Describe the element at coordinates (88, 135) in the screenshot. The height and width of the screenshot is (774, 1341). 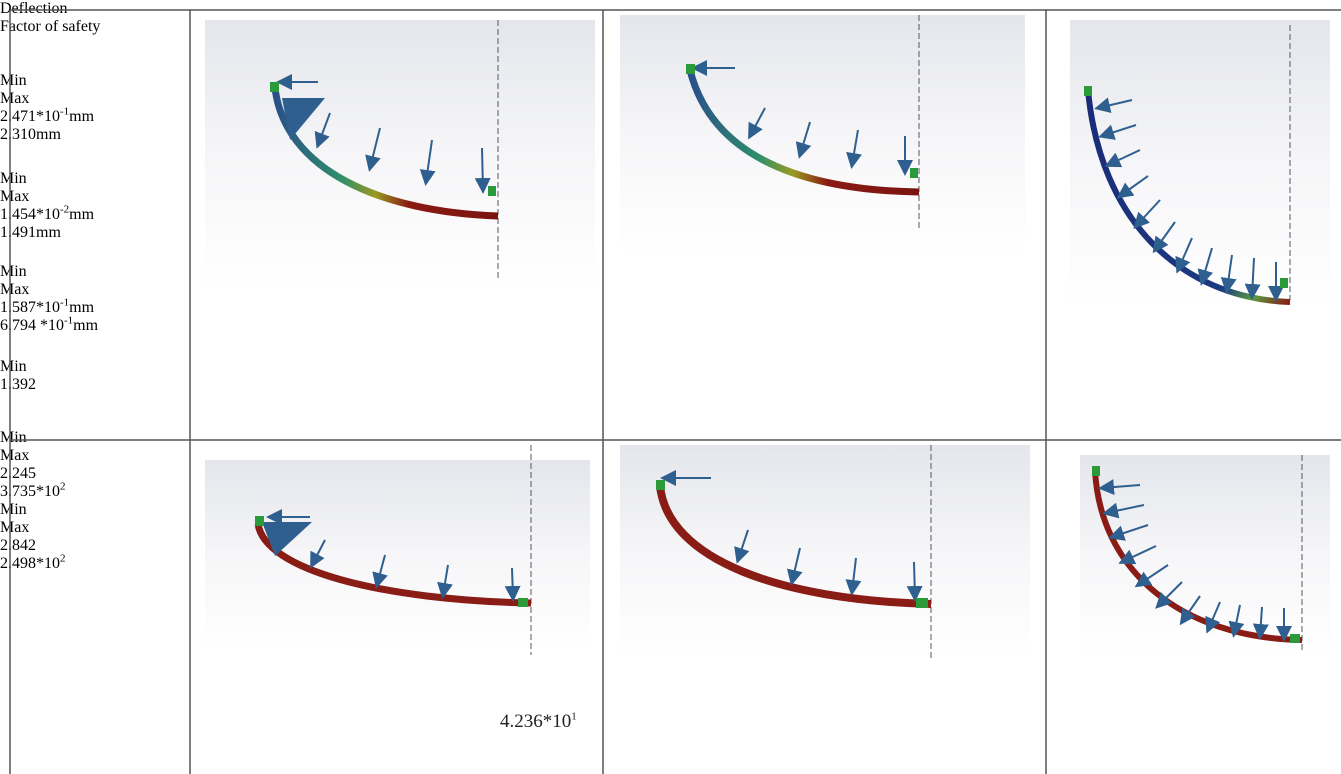
I see `cell-value: 2.310mm` at that location.